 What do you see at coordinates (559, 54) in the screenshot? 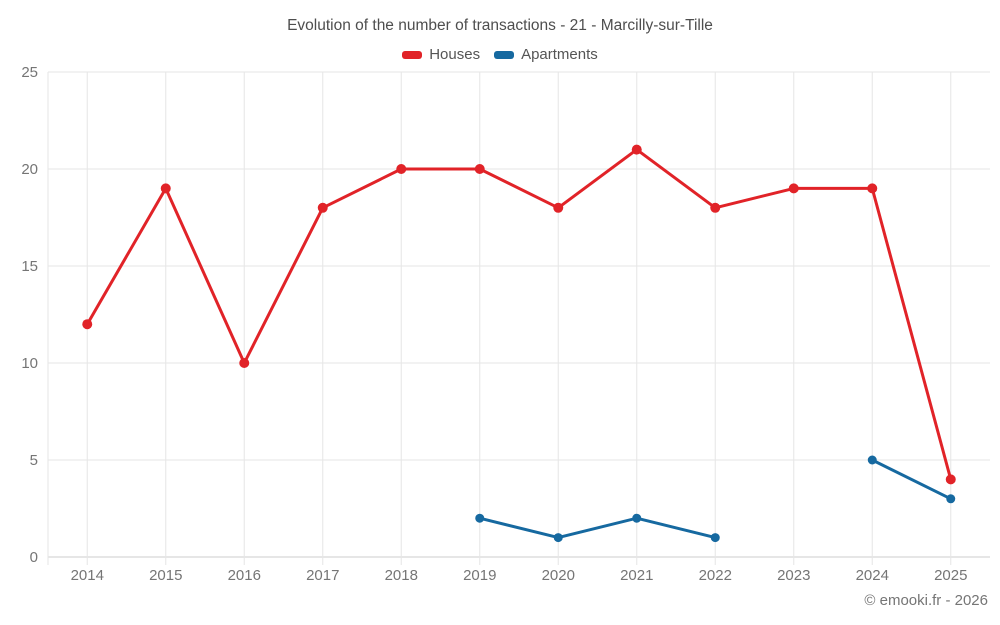
I see `apartments-legend-label: Apartments` at bounding box center [559, 54].